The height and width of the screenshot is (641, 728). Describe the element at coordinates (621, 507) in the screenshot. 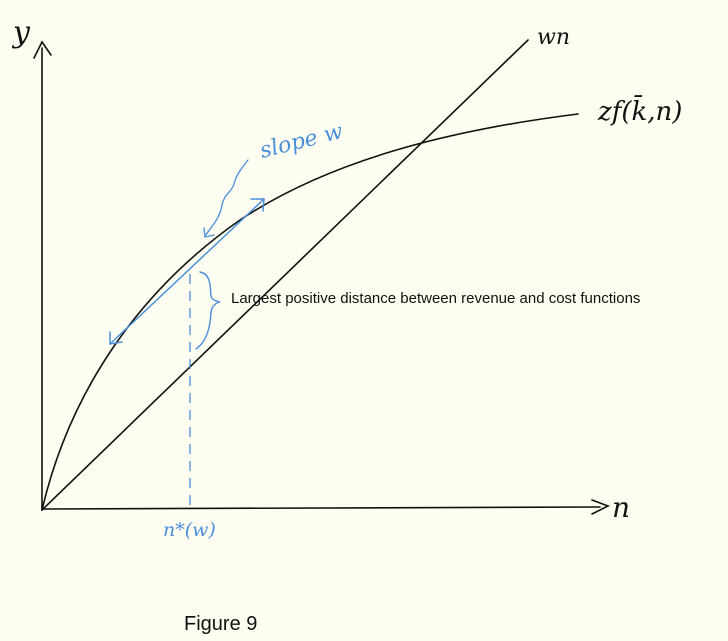

I see `x-axis-label: n` at that location.